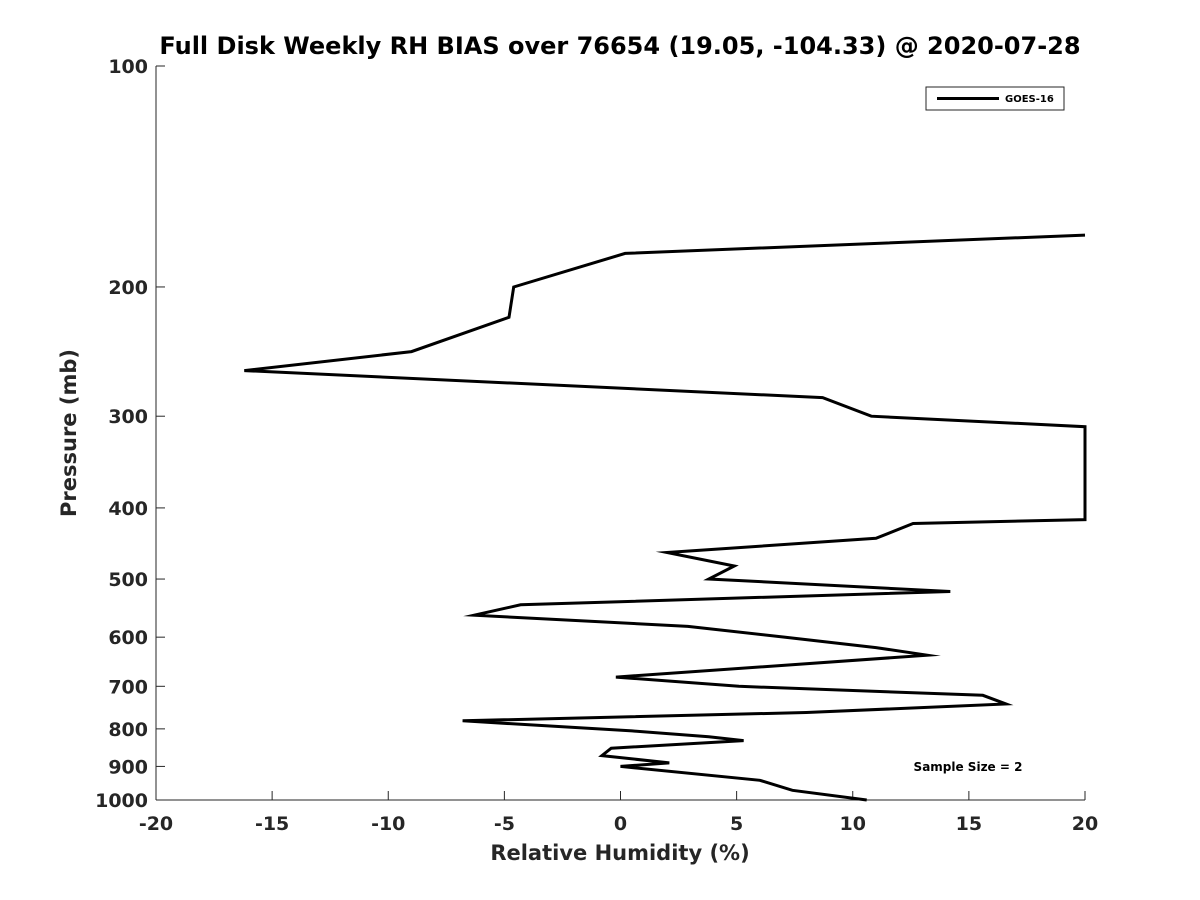  Describe the element at coordinates (128, 687) in the screenshot. I see `y-tick-label: 700` at that location.